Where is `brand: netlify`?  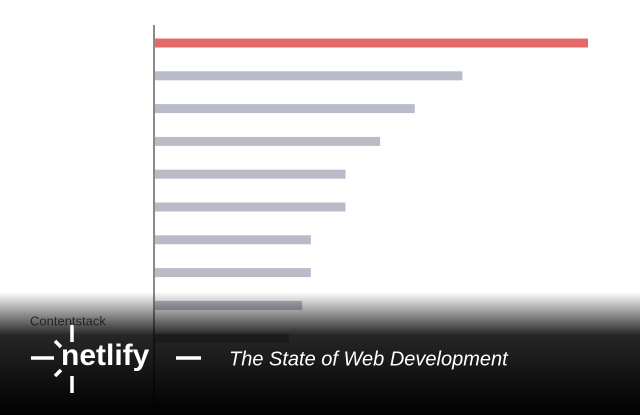 brand: netlify is located at coordinates (105, 355).